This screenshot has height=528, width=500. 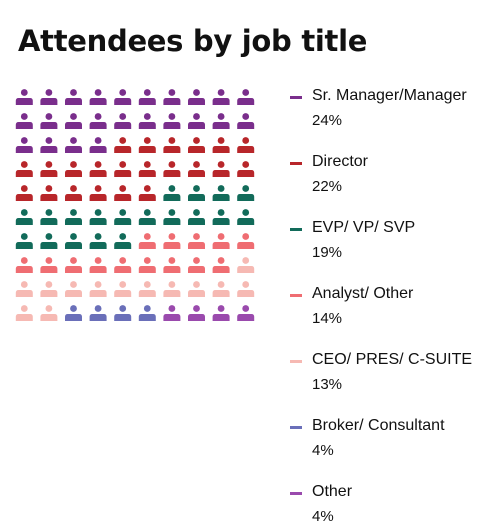 I want to click on legend-label: Broker/ Consultant, so click(x=378, y=425).